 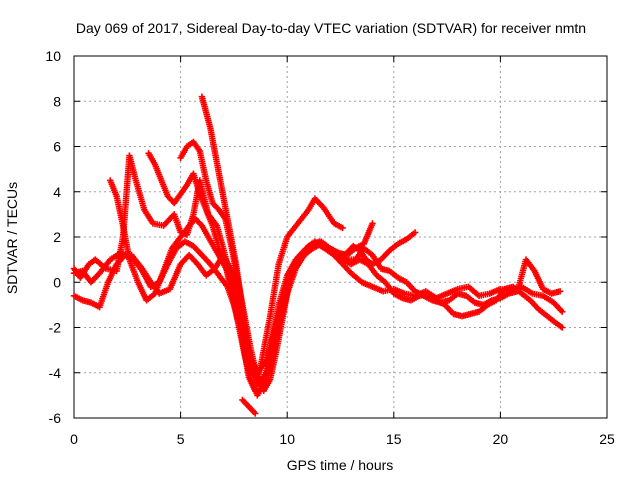 What do you see at coordinates (12, 238) in the screenshot?
I see `y-axis-label: SDTVAR / TECUs` at bounding box center [12, 238].